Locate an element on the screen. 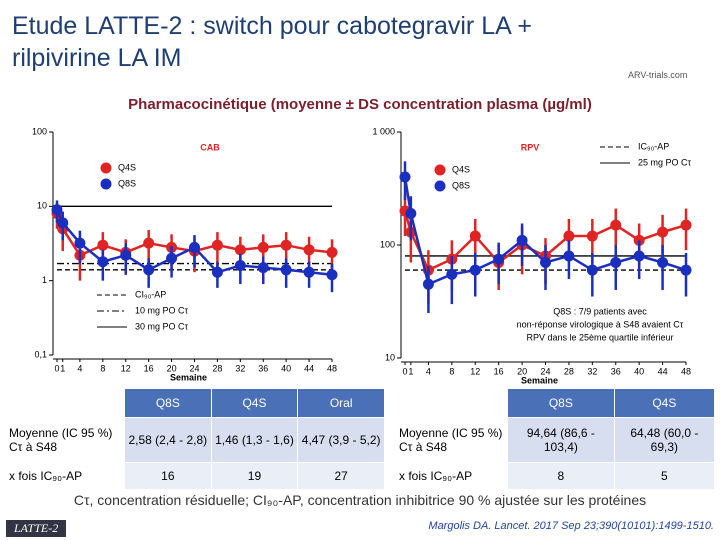  logo: ARV-trials.com is located at coordinates (658, 75).